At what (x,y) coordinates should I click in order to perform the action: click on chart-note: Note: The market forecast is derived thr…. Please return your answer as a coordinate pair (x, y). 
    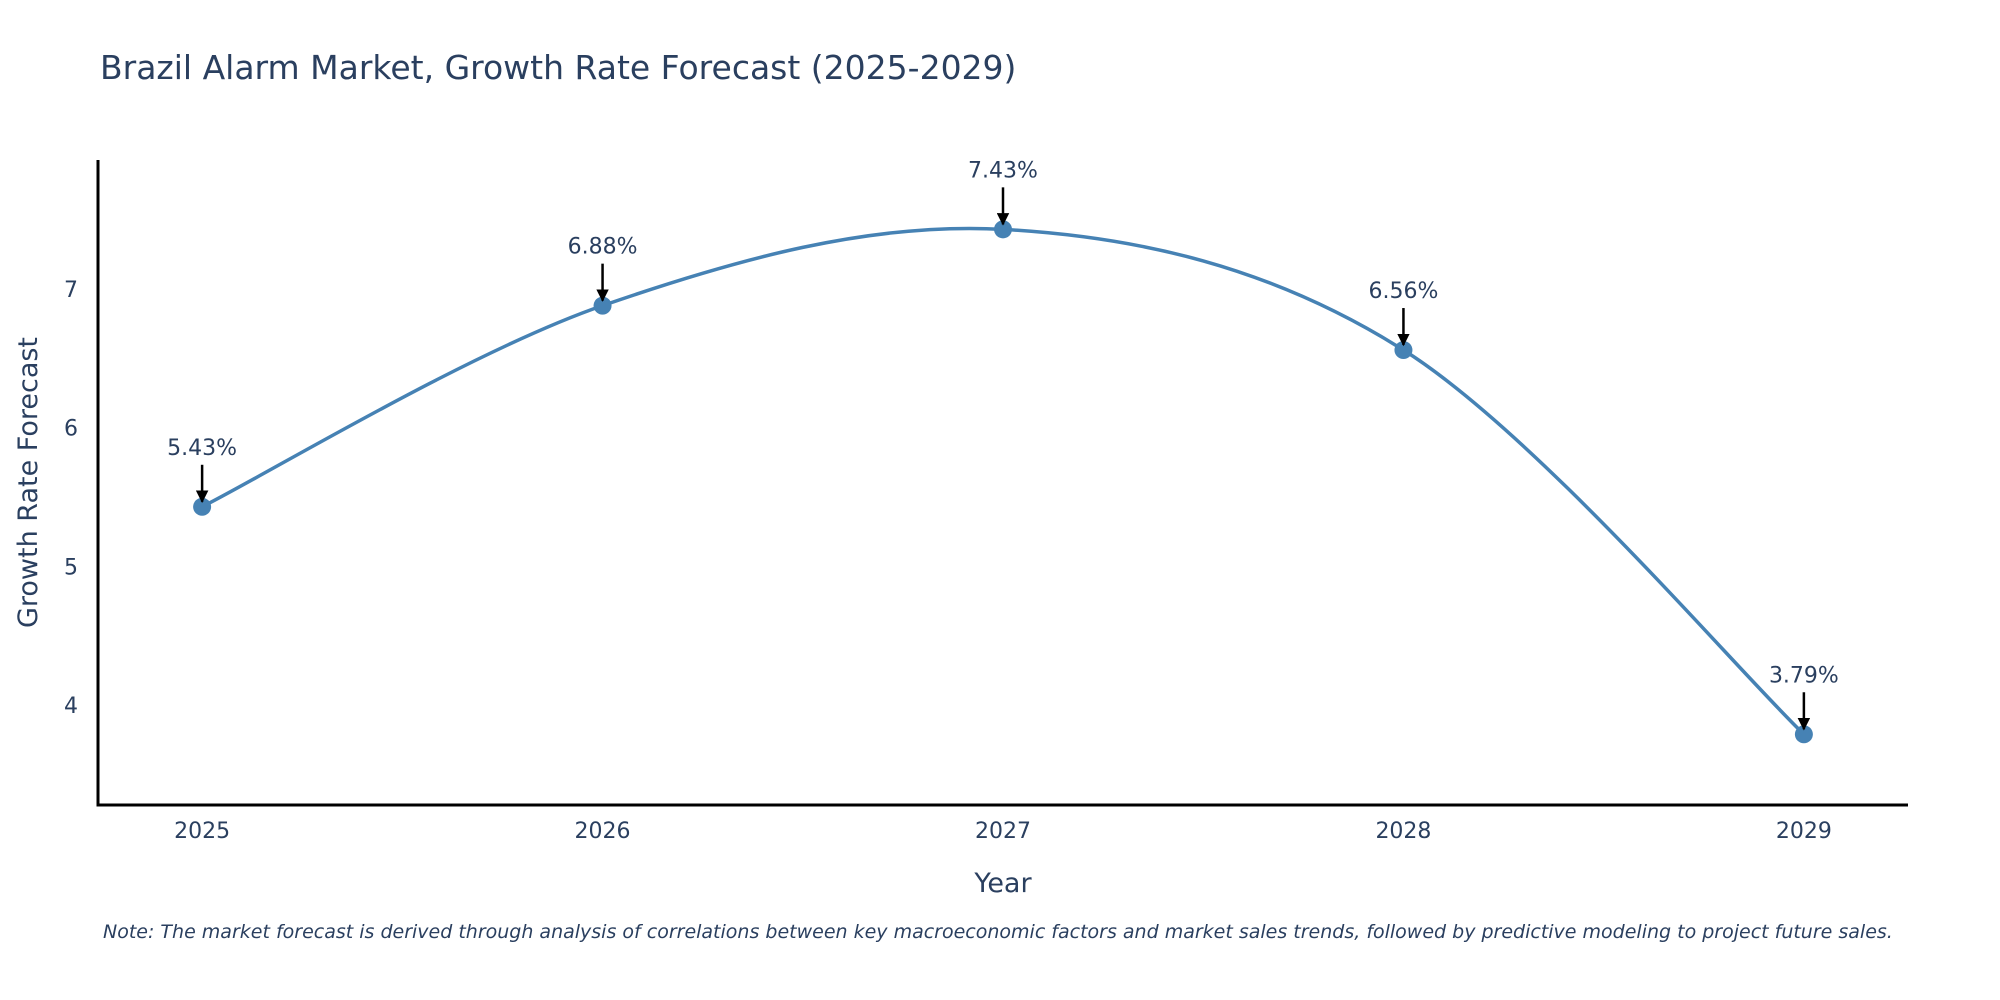
    Looking at the image, I should click on (998, 932).